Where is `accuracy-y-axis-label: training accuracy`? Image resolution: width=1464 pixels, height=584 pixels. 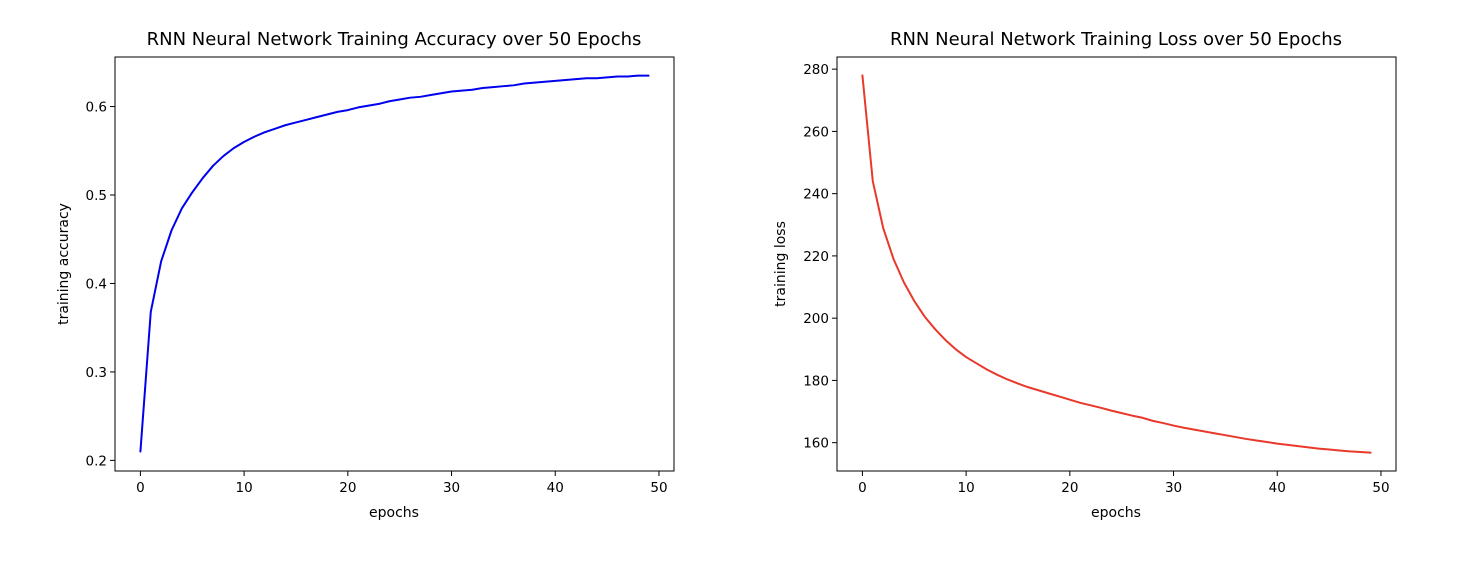
accuracy-y-axis-label: training accuracy is located at coordinates (64, 264).